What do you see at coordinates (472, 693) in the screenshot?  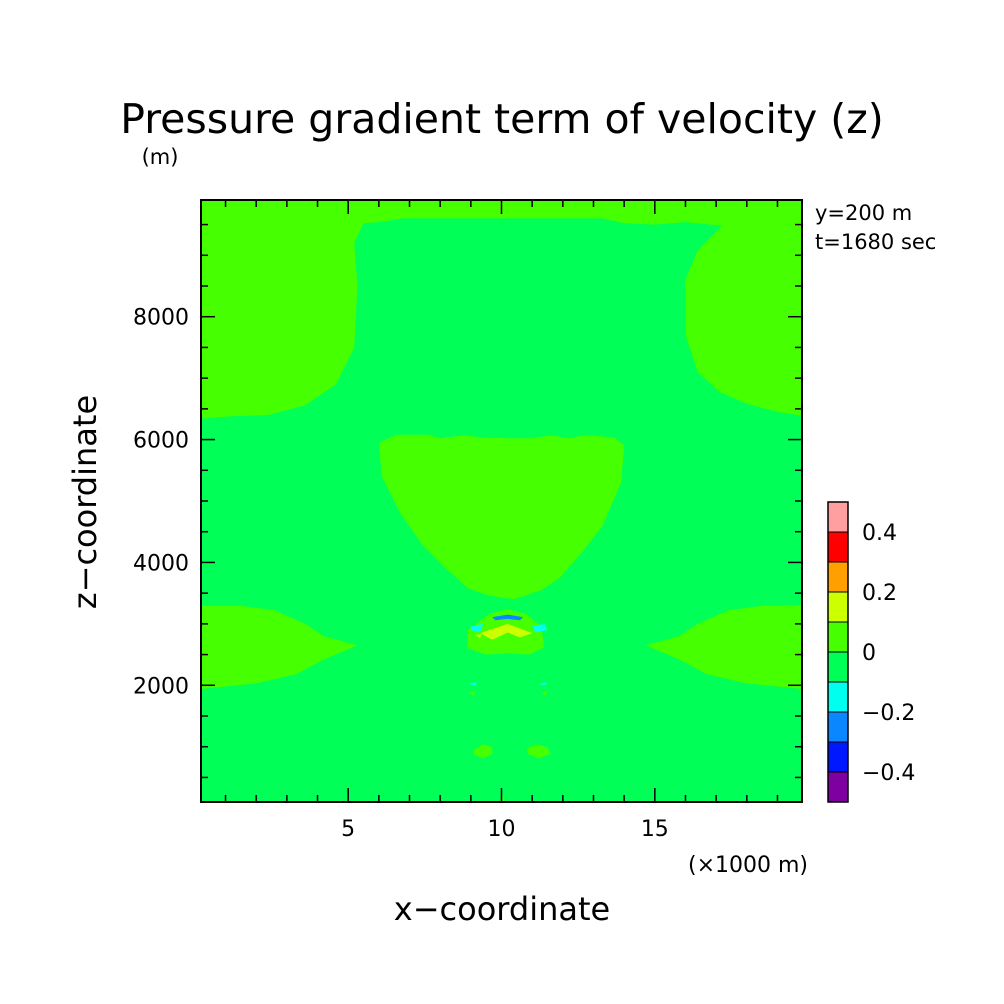 I see `contour-region-mark-left-low` at bounding box center [472, 693].